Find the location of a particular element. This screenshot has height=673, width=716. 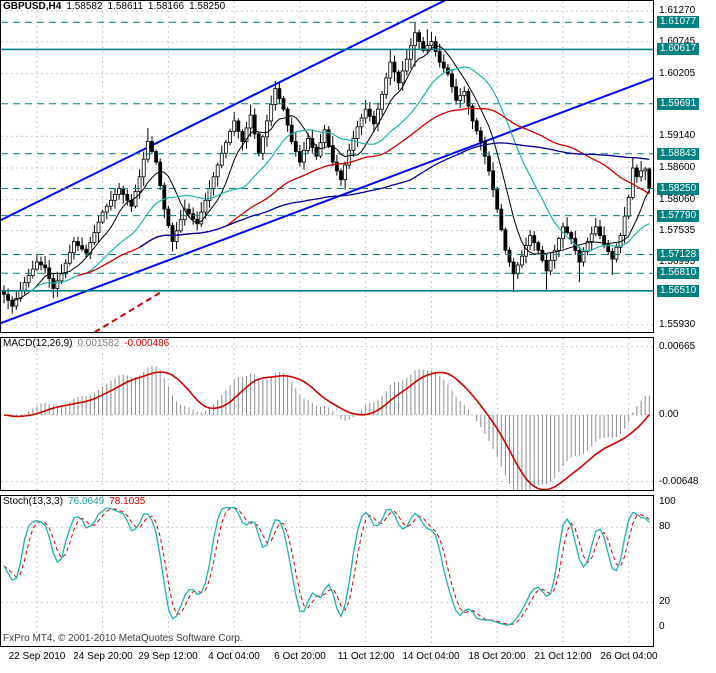

macd-signal-value: -0.000486 is located at coordinates (147, 343).